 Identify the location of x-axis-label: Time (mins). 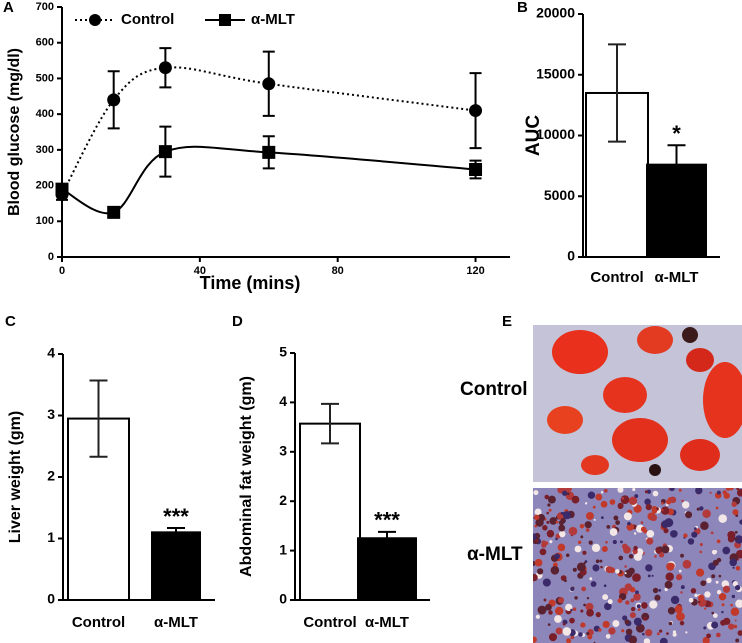
(250, 283).